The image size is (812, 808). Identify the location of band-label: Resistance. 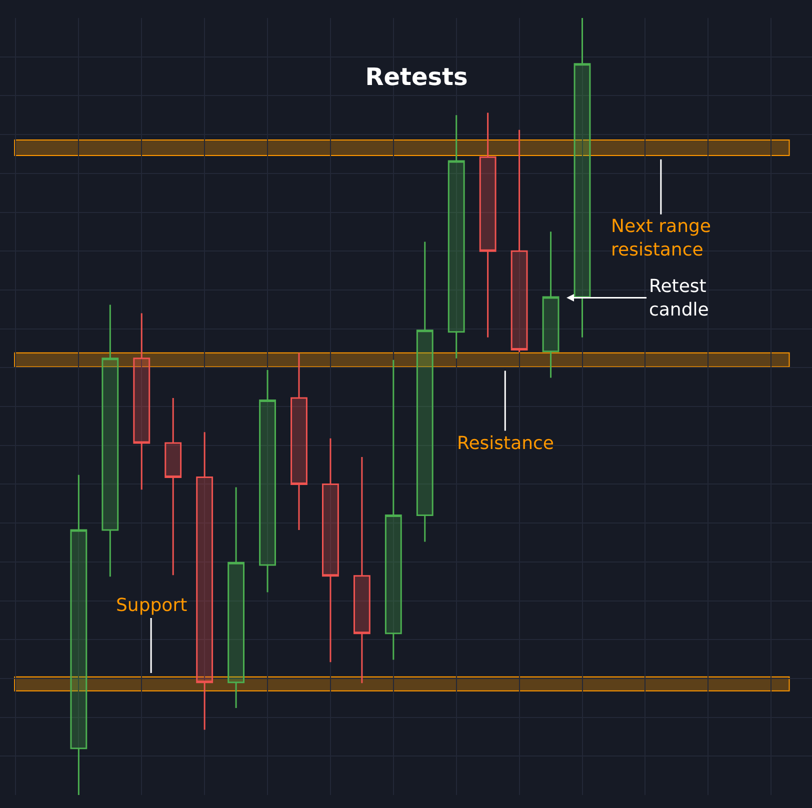
(505, 443).